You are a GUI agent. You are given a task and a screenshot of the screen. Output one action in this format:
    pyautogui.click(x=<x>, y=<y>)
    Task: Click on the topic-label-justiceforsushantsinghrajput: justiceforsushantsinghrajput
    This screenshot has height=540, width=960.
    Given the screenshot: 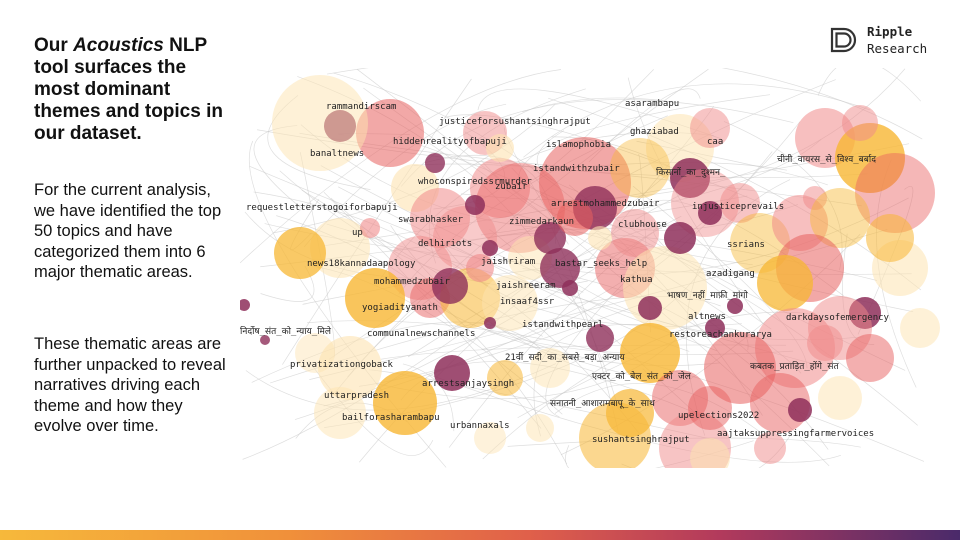 What is the action you would take?
    pyautogui.click(x=515, y=122)
    